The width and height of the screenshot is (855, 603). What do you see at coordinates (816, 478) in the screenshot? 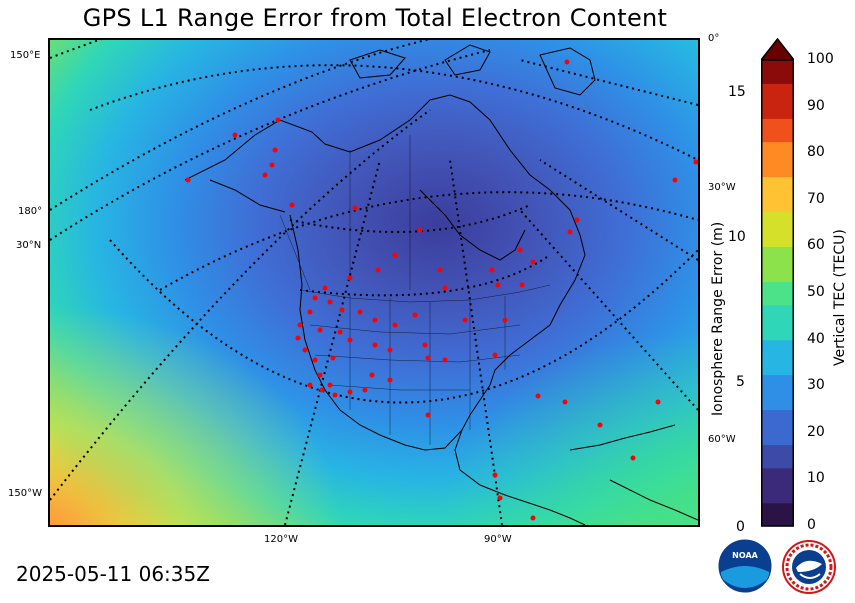
I see `tec-tick-label: 10` at bounding box center [816, 478].